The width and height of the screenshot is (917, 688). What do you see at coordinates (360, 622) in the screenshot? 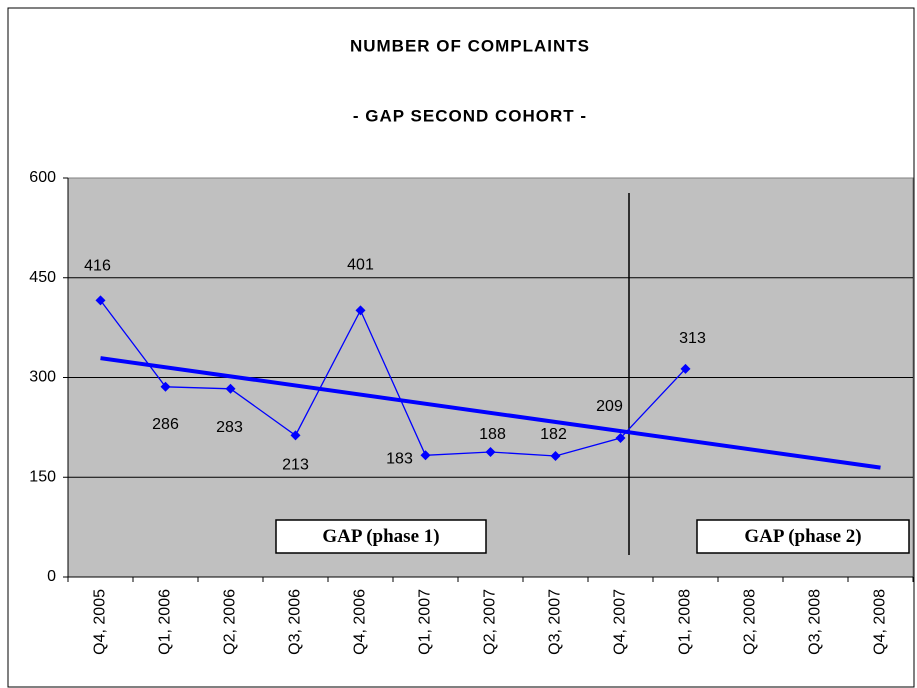
I see `x-tick-label: Q4, 2006` at bounding box center [360, 622].